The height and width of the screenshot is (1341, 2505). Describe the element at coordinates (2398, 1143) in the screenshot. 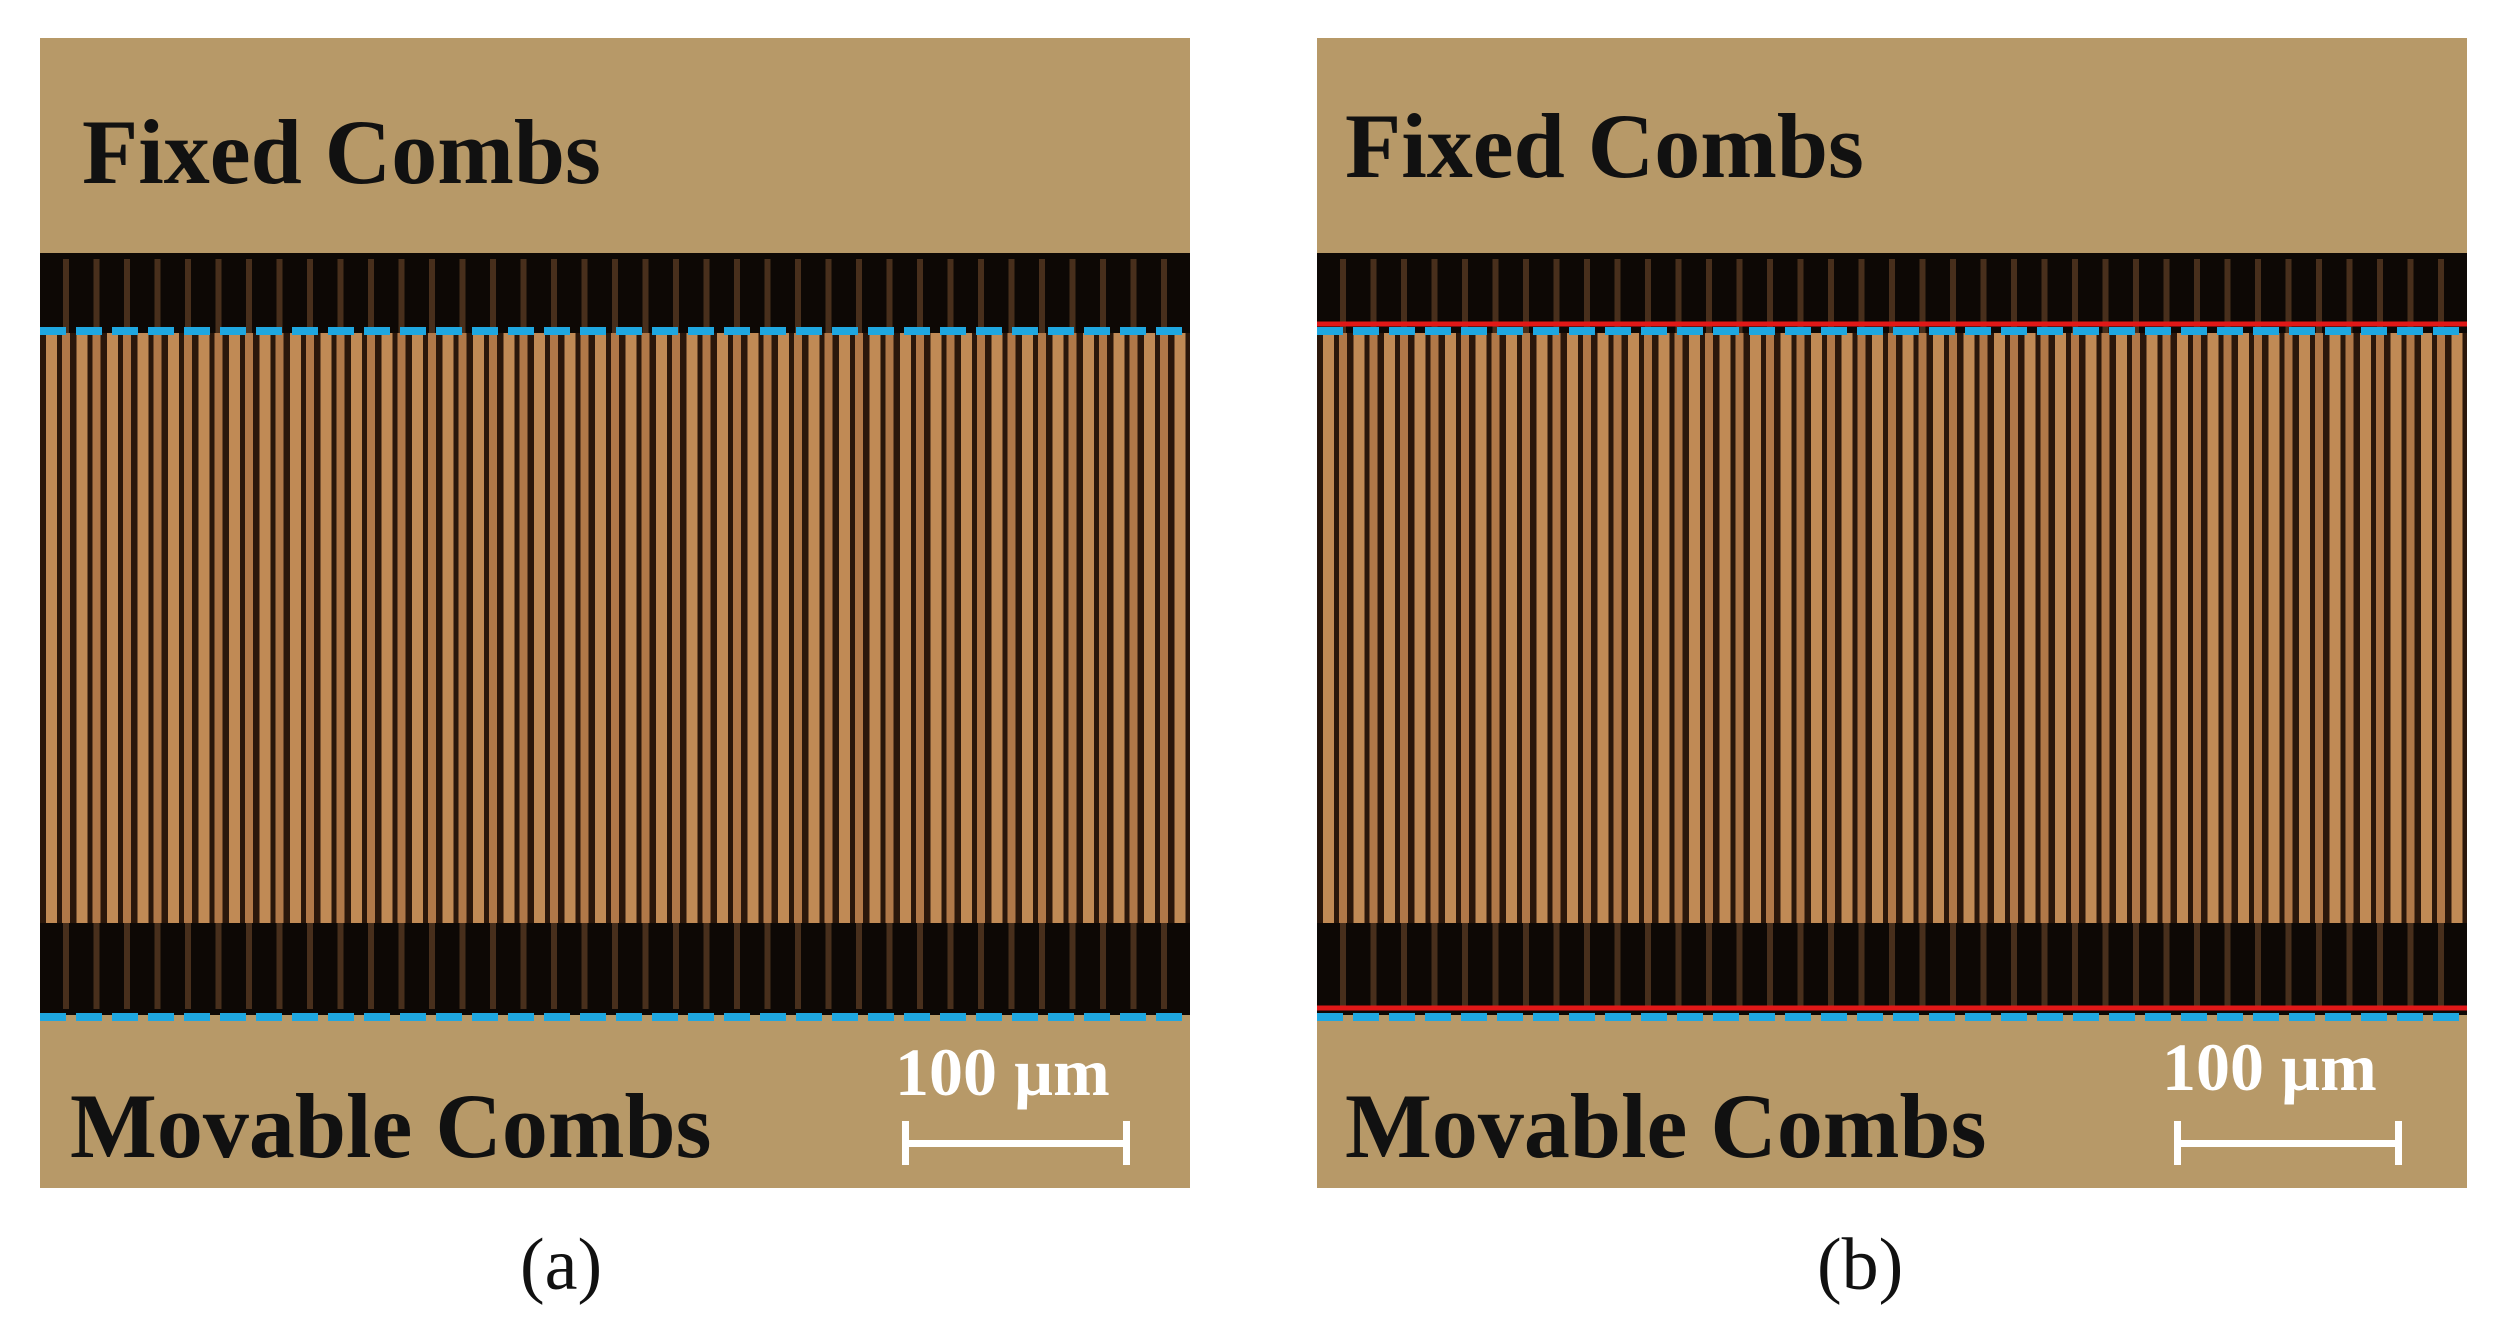

I see `scale-bar-tick-right` at that location.